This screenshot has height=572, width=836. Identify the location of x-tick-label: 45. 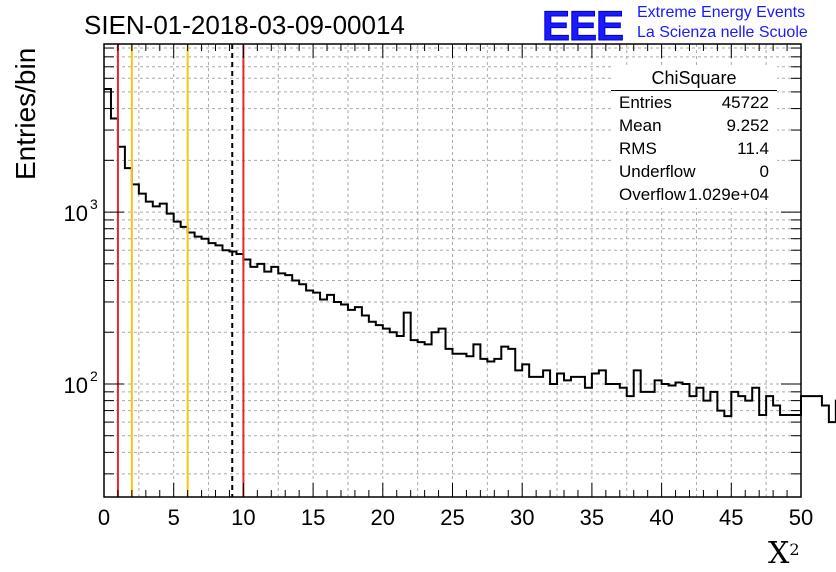
(731, 517).